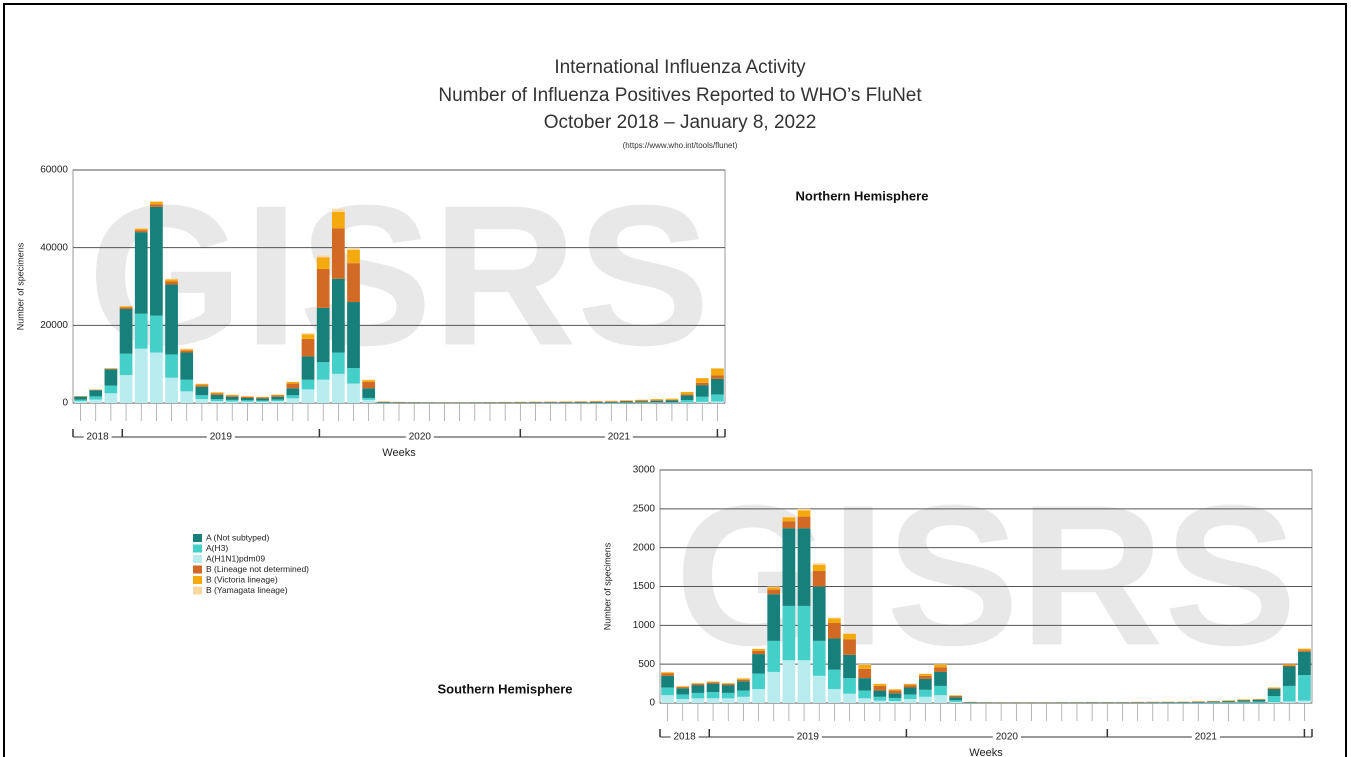  I want to click on slide-title: International Influenza Activity, so click(680, 67).